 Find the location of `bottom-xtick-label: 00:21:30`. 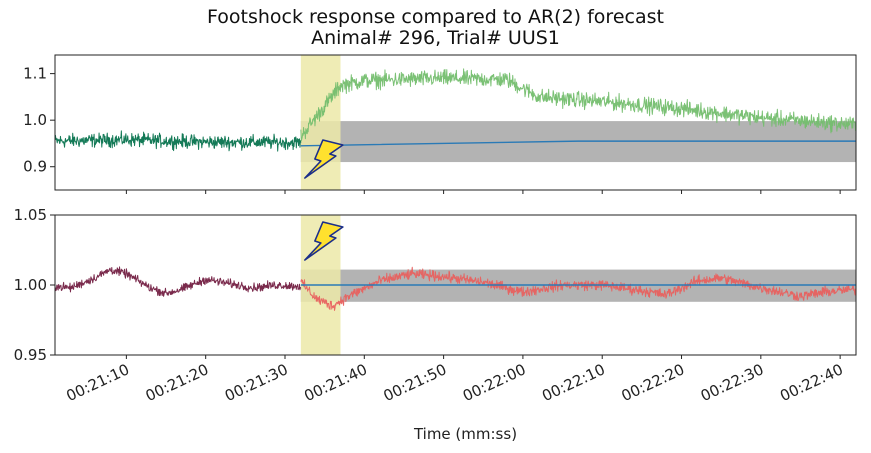

bottom-xtick-label: 00:21:30 is located at coordinates (256, 382).